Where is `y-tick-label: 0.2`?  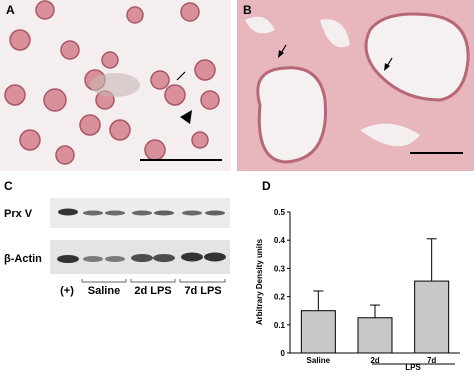
y-tick-label: 0.2 is located at coordinates (280, 297).